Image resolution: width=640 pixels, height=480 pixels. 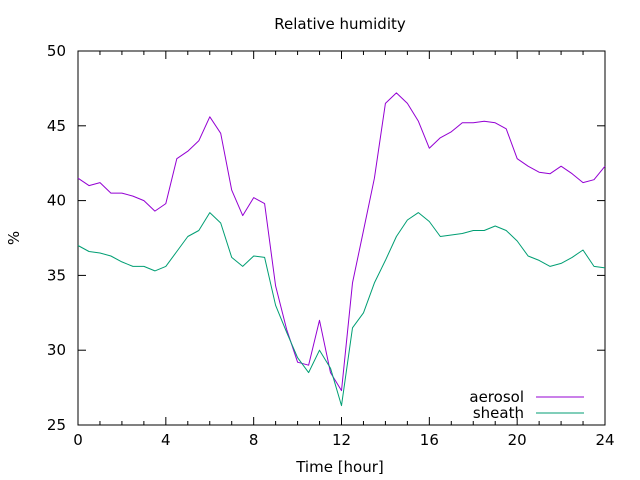 What do you see at coordinates (56, 126) in the screenshot?
I see `y-tick-label: 45` at bounding box center [56, 126].